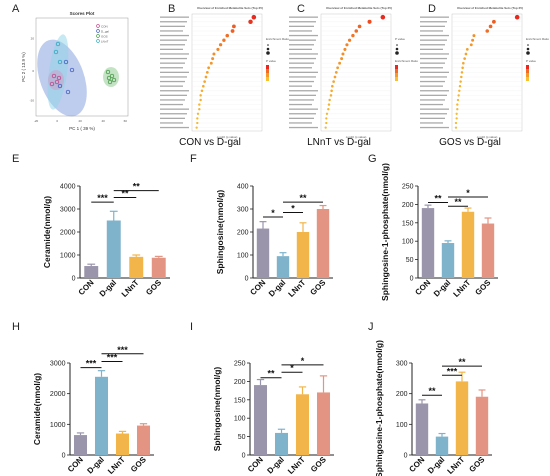  What do you see at coordinates (281, 443) in the screenshot?
I see `bar-d-gal` at bounding box center [281, 443].